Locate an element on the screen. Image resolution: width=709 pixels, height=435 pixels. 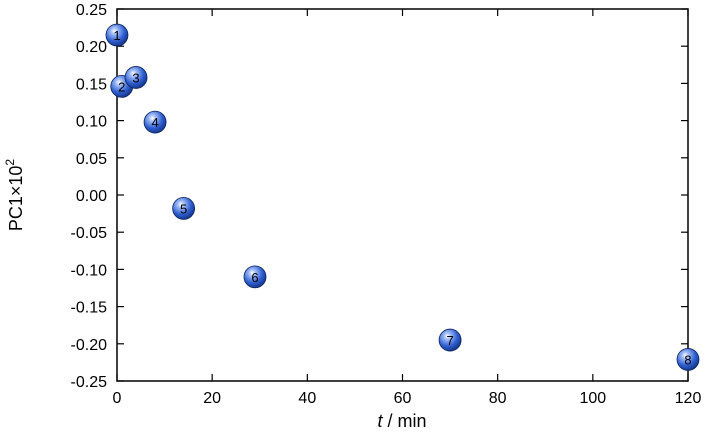
data-point-1: 1 is located at coordinates (117, 35).